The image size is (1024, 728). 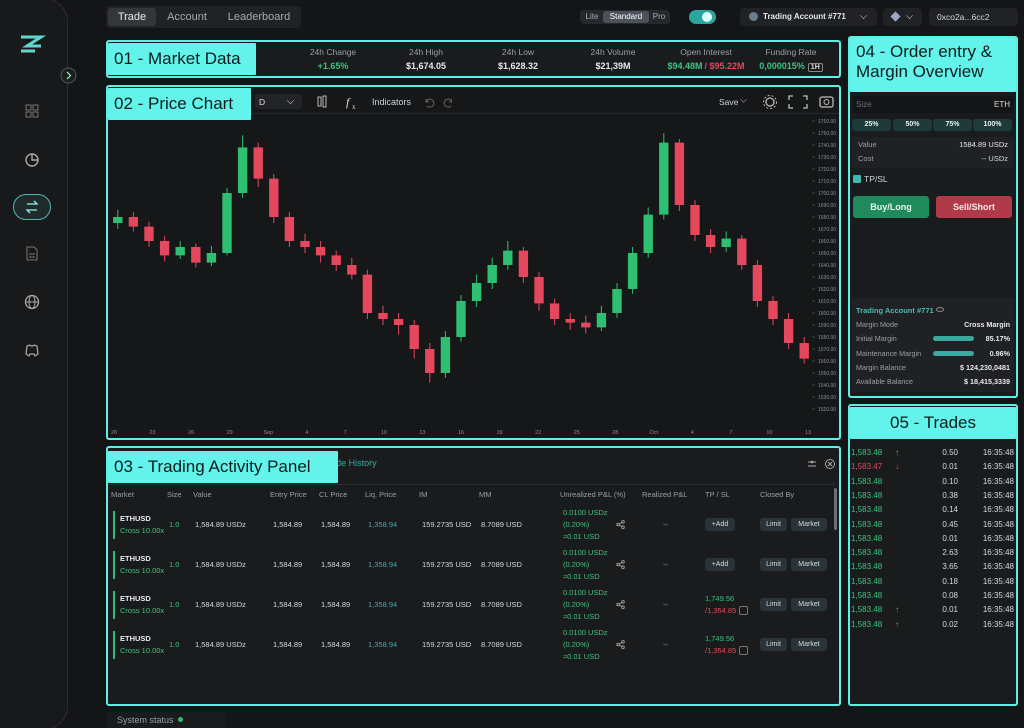 I want to click on nav-tab: Account, so click(x=187, y=17).